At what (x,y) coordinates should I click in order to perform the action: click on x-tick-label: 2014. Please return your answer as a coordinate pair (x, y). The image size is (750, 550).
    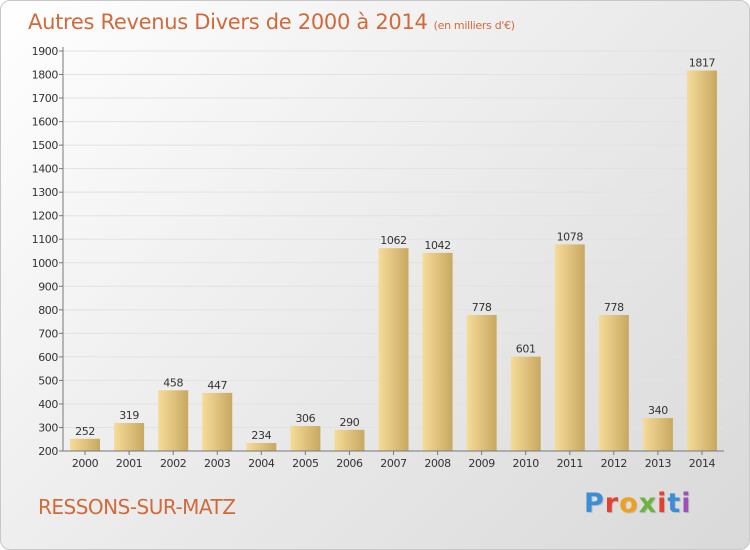
    Looking at the image, I should click on (702, 463).